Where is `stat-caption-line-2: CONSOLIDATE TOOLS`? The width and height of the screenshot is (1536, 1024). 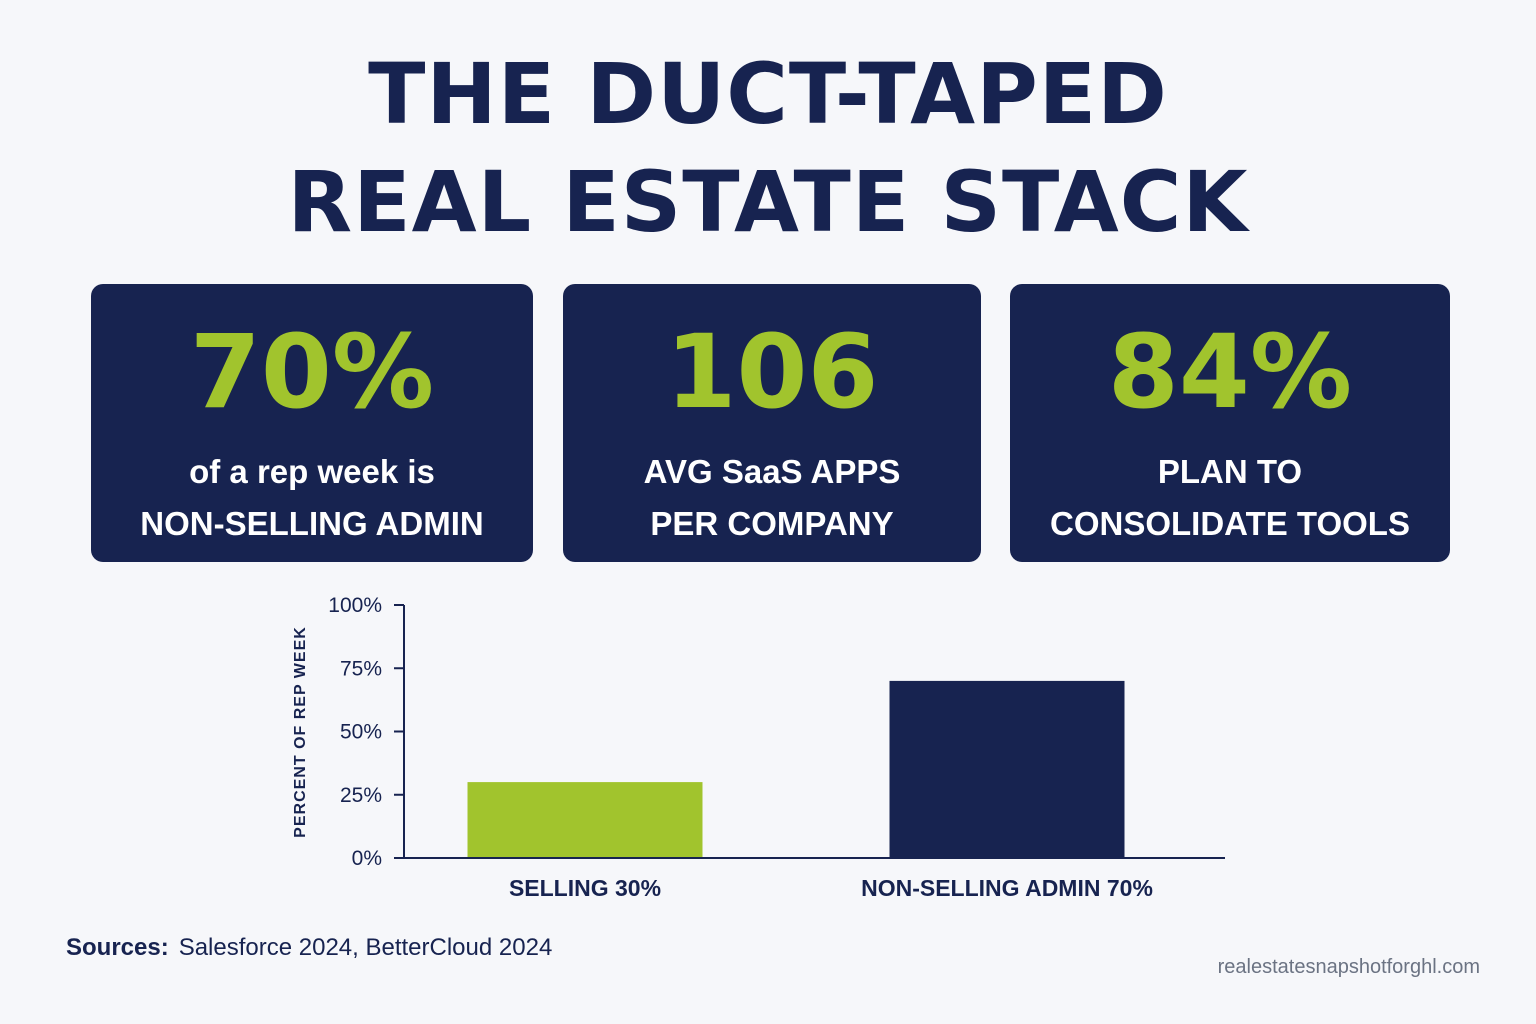 stat-caption-line-2: CONSOLIDATE TOOLS is located at coordinates (1230, 523).